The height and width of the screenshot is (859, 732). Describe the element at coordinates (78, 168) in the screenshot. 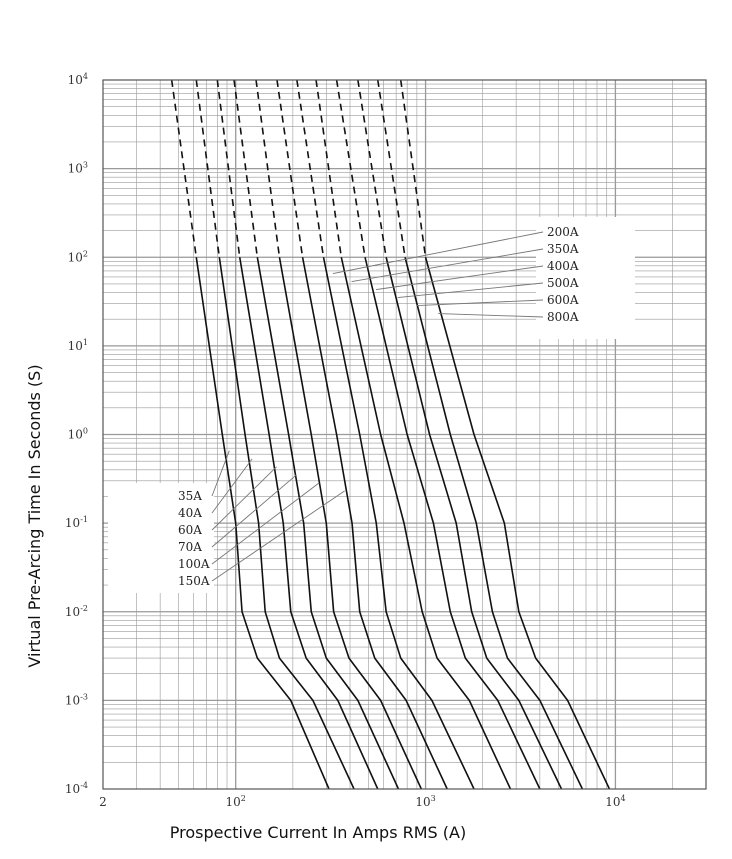

I see `y-tick-label: 10³` at that location.